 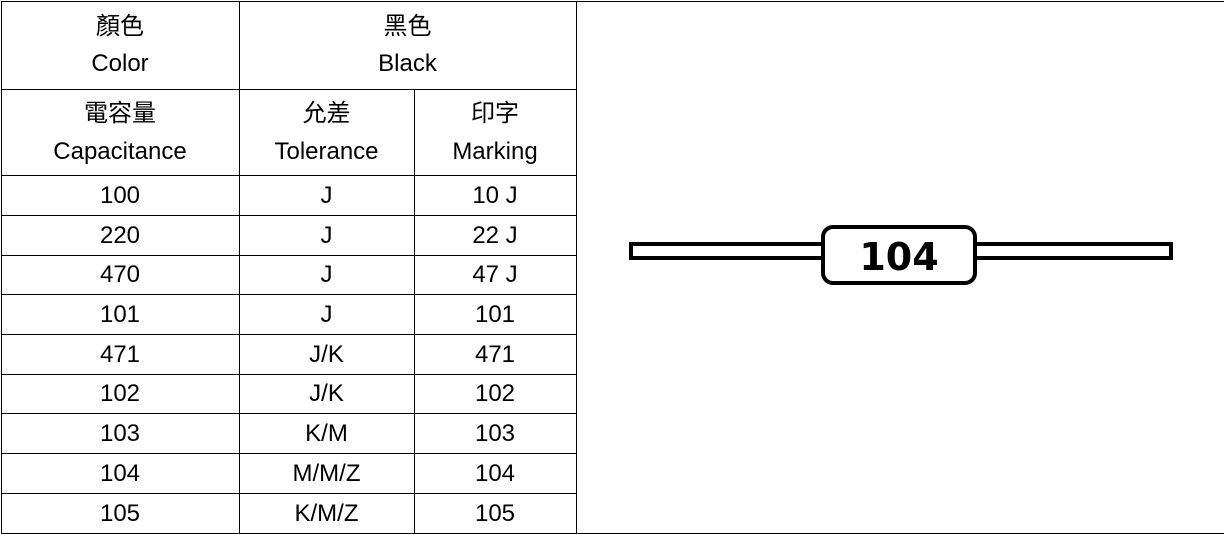 I want to click on header-en: Color, so click(x=120, y=63).